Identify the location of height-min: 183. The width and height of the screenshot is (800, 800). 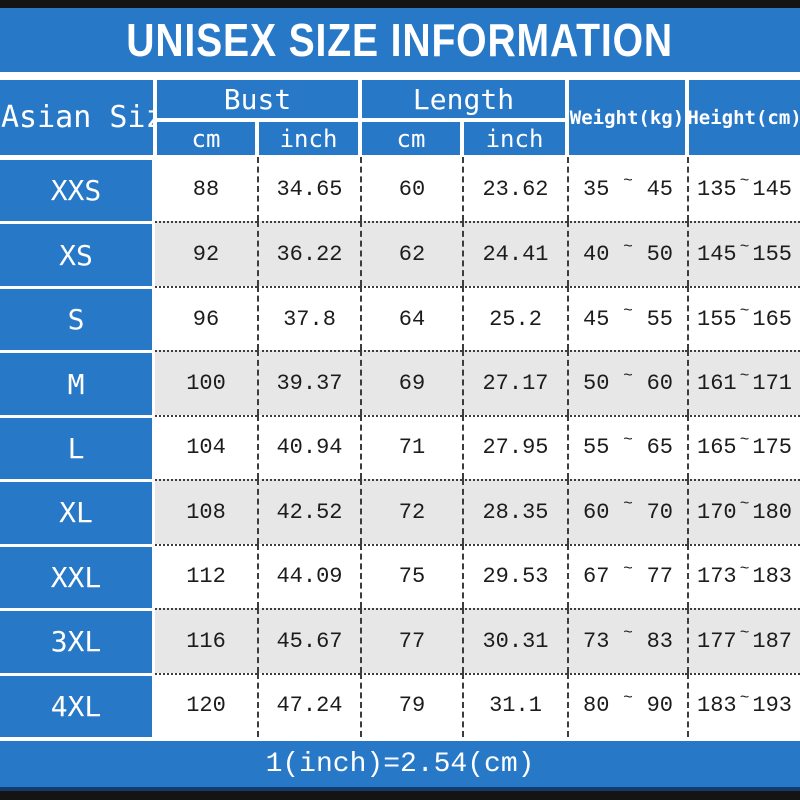
(717, 706).